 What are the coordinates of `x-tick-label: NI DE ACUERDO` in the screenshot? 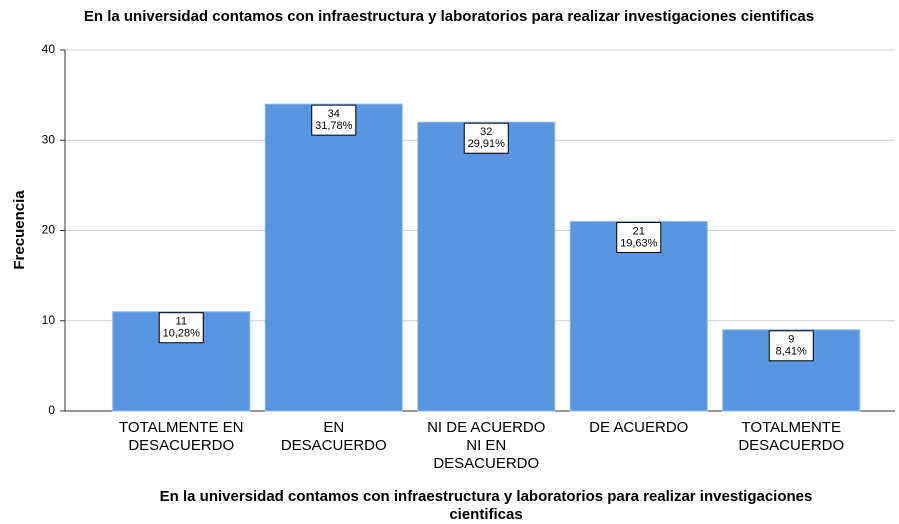 It's located at (486, 427).